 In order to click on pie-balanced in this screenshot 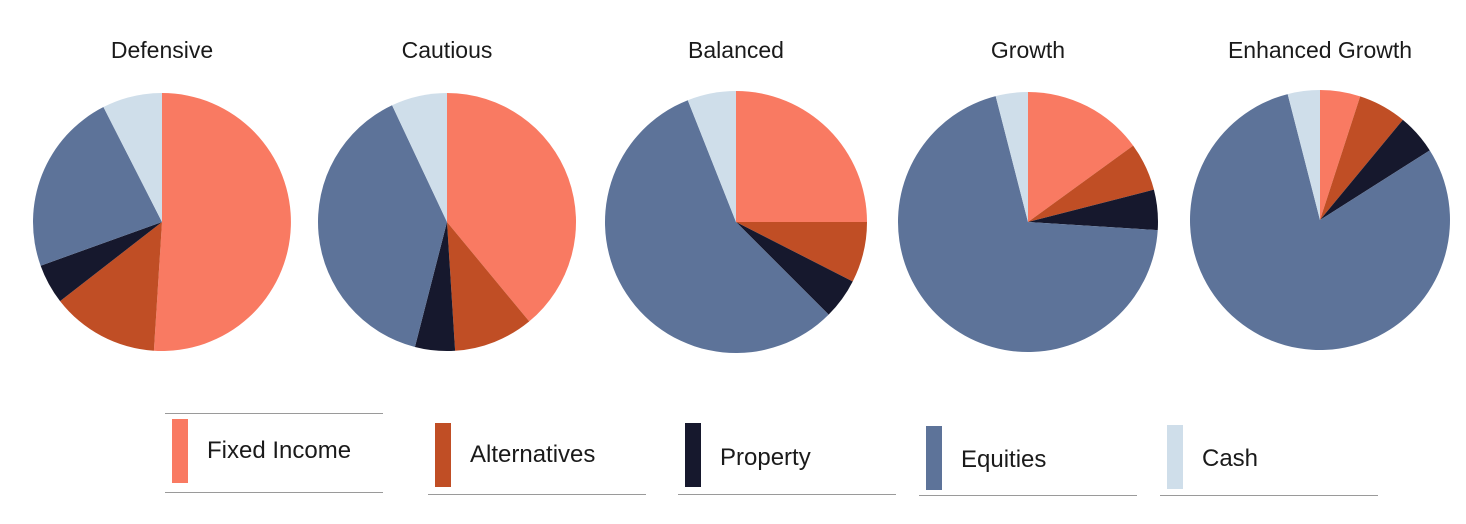, I will do `click(735, 222)`.